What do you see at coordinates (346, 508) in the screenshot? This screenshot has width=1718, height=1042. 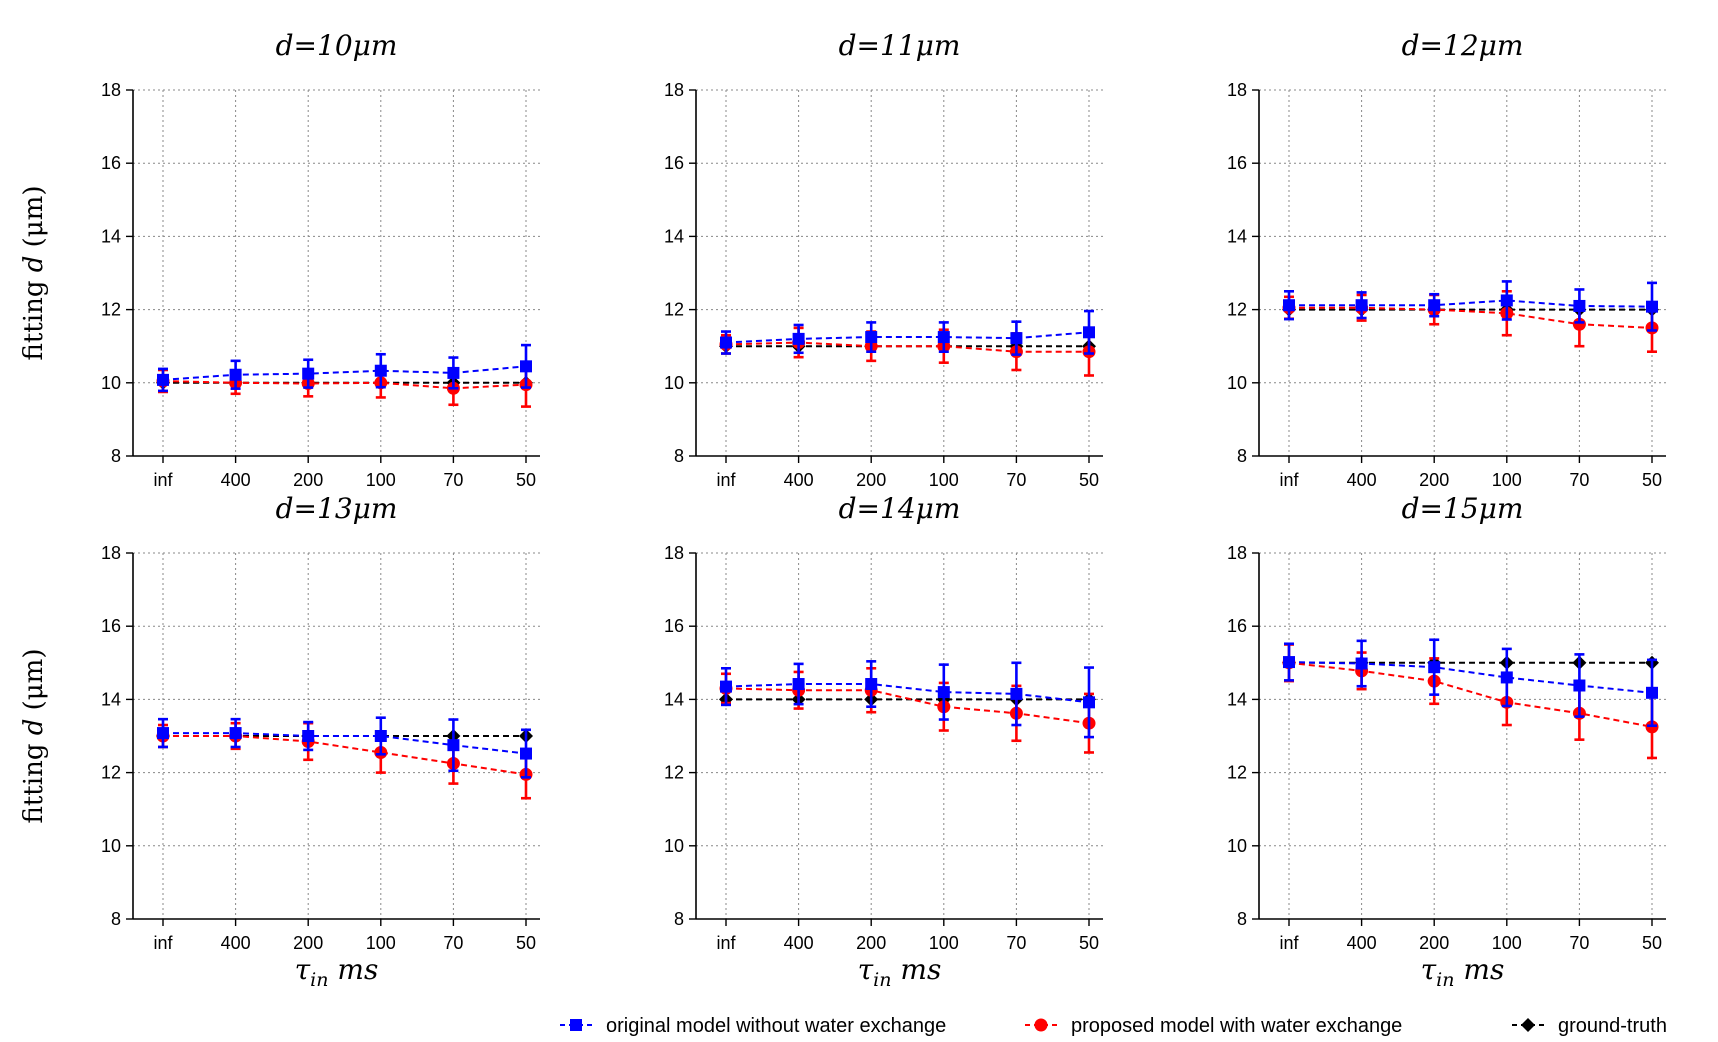 I see `panel-title-rest: =13μm` at bounding box center [346, 508].